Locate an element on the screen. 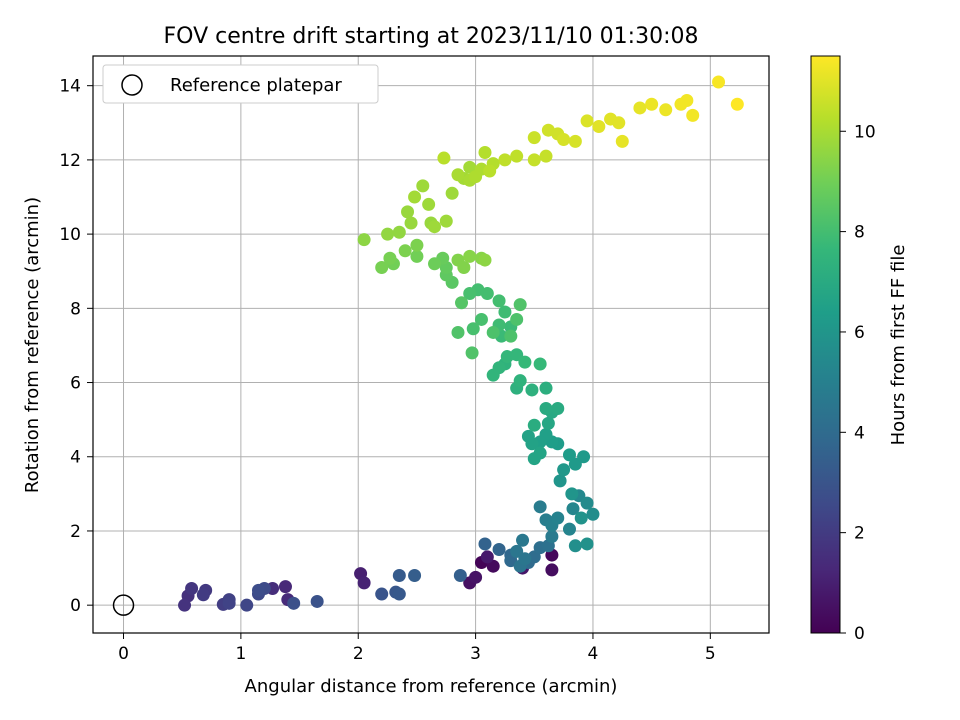 The width and height of the screenshot is (960, 720). colorbar-tick-label: 10 is located at coordinates (865, 132).